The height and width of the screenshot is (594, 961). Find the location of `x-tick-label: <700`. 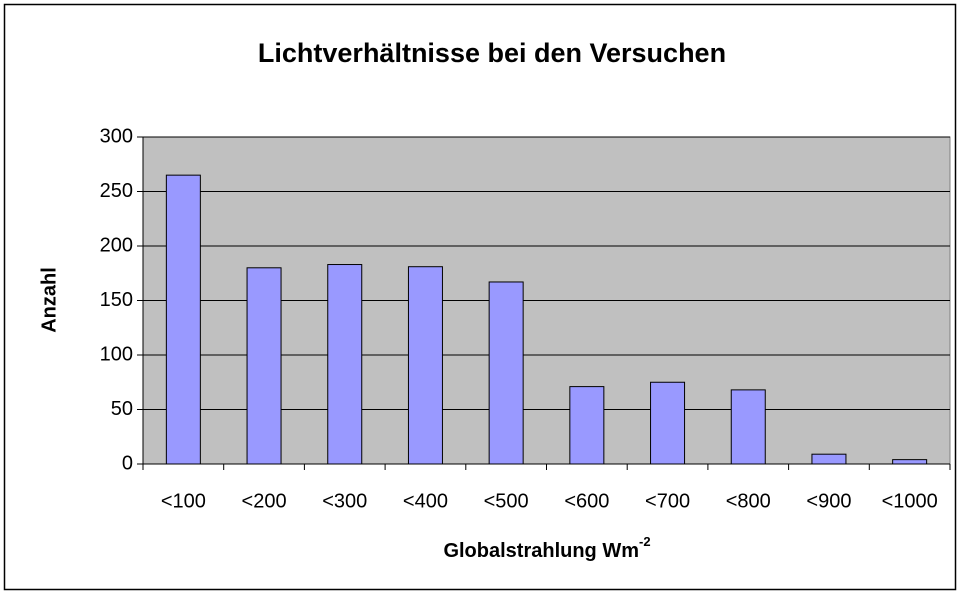

x-tick-label: <700 is located at coordinates (667, 501).